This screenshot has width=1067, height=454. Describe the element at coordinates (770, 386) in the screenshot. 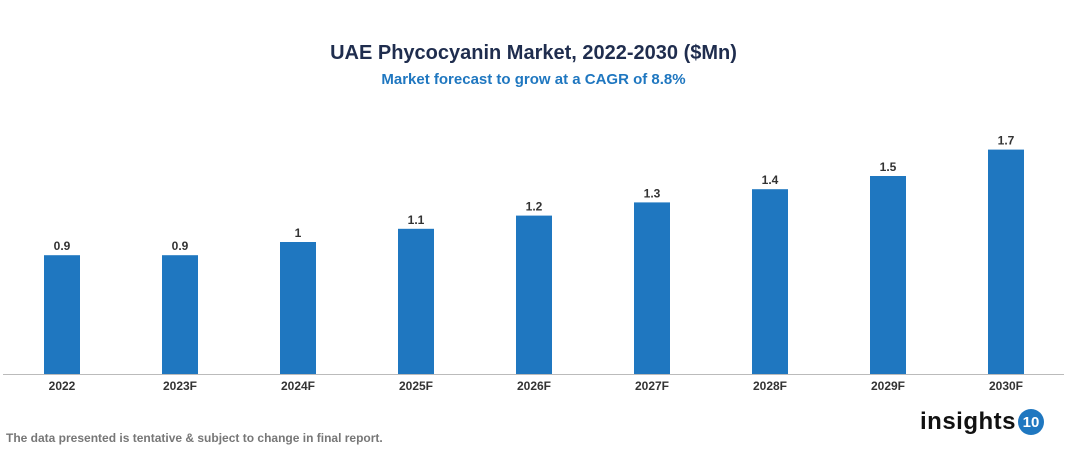

I see `x-tick-2028F: 2028F` at that location.